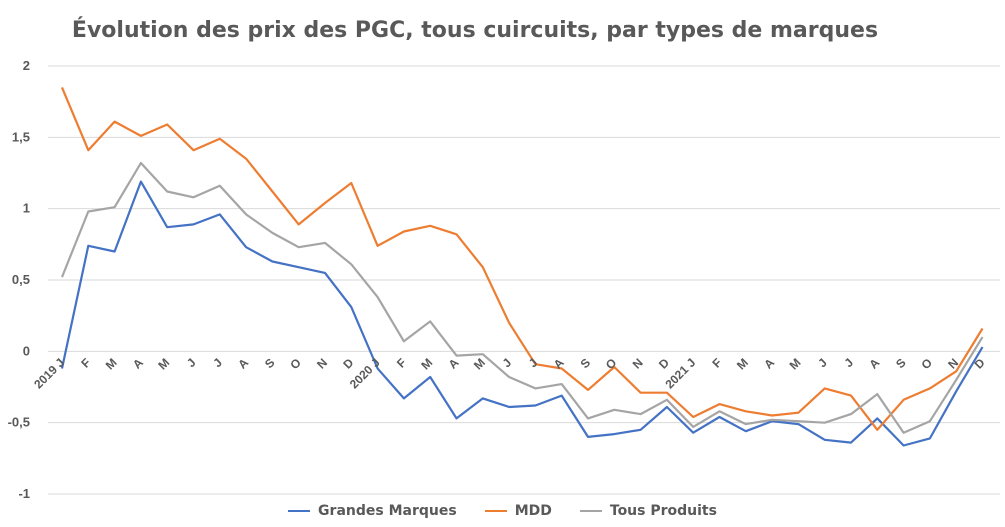 Image resolution: width=1005 pixels, height=527 pixels. I want to click on y-tick-label: 1,5, so click(21, 136).